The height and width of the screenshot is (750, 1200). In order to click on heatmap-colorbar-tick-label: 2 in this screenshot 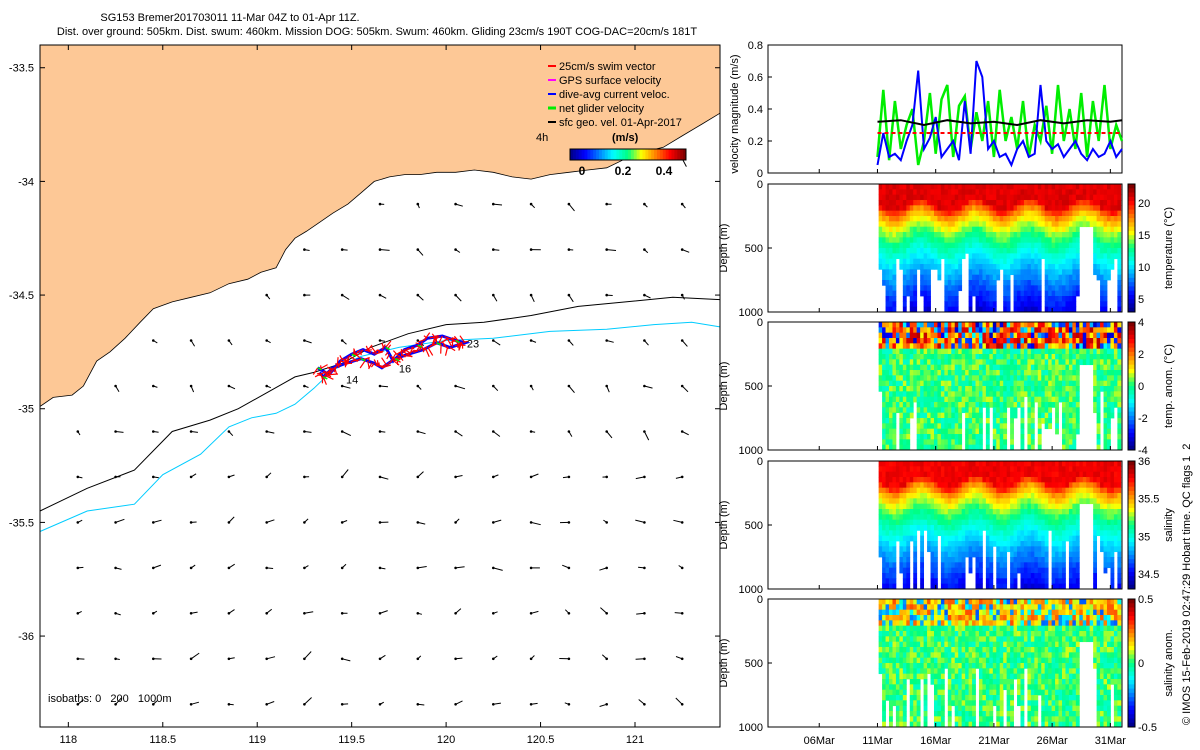, I will do `click(1141, 355)`.